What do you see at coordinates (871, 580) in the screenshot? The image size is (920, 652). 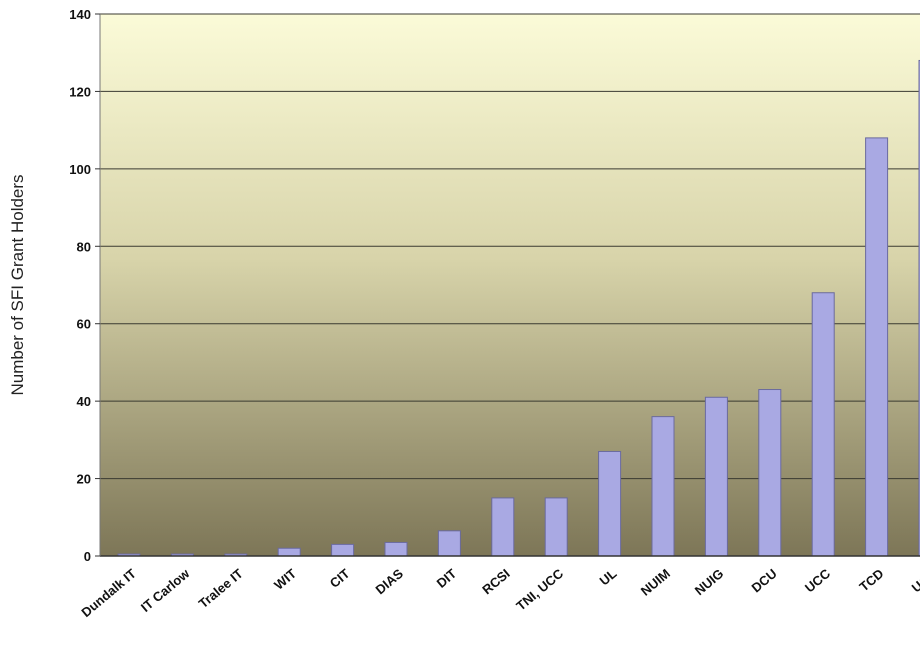 I see `x-tick-label: TCD` at bounding box center [871, 580].